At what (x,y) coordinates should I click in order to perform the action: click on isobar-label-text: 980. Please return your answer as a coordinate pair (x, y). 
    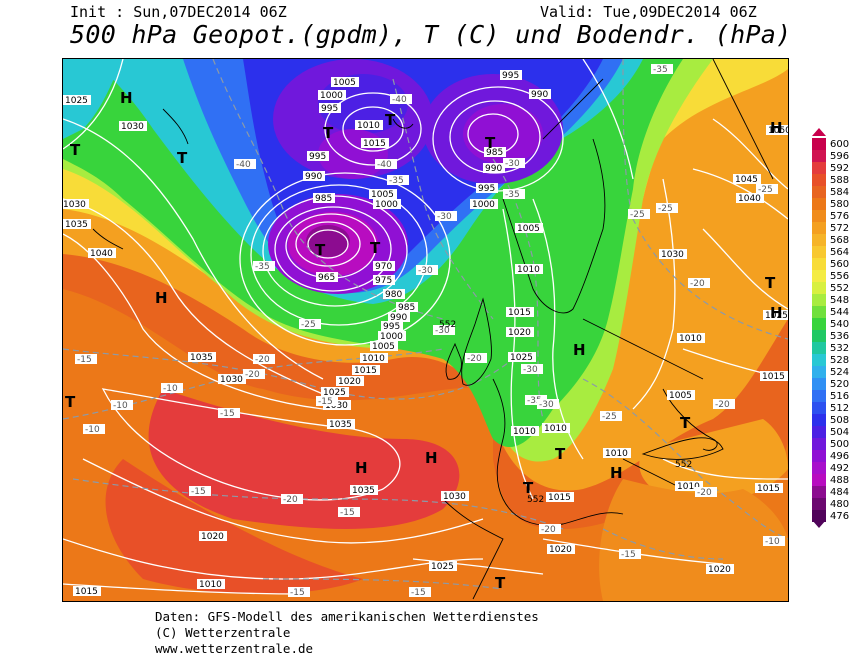
    Looking at the image, I should click on (393, 295).